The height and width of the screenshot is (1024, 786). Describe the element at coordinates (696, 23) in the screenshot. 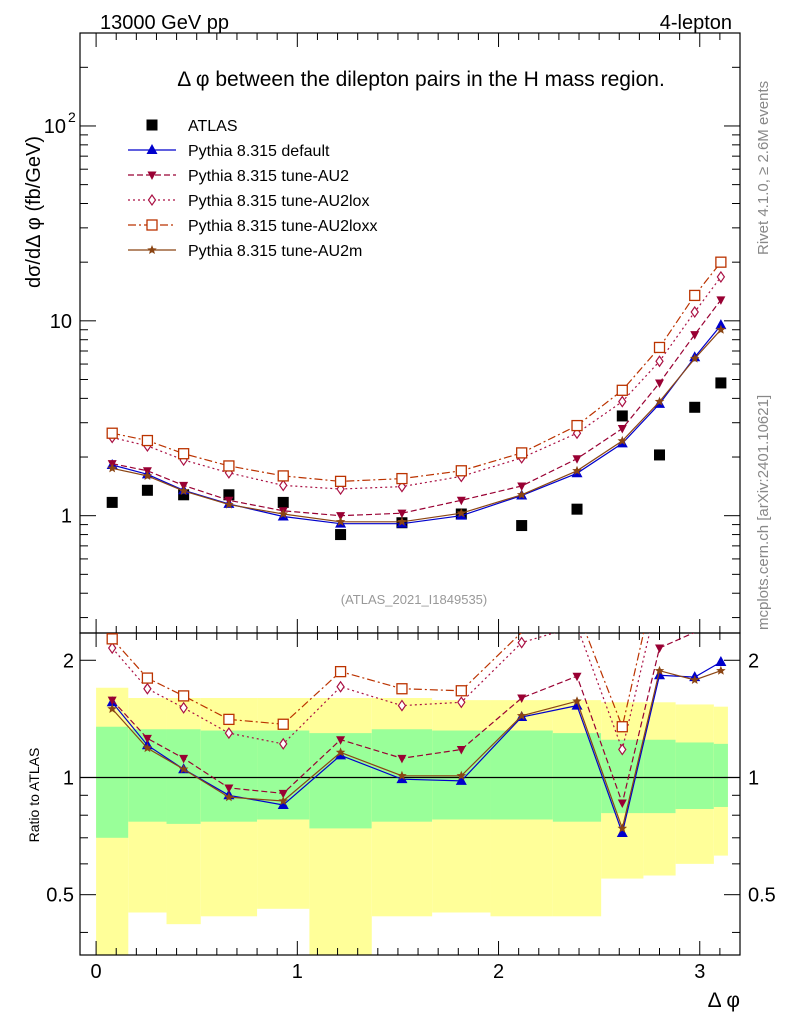

I see `header-right: 4-lepton` at that location.